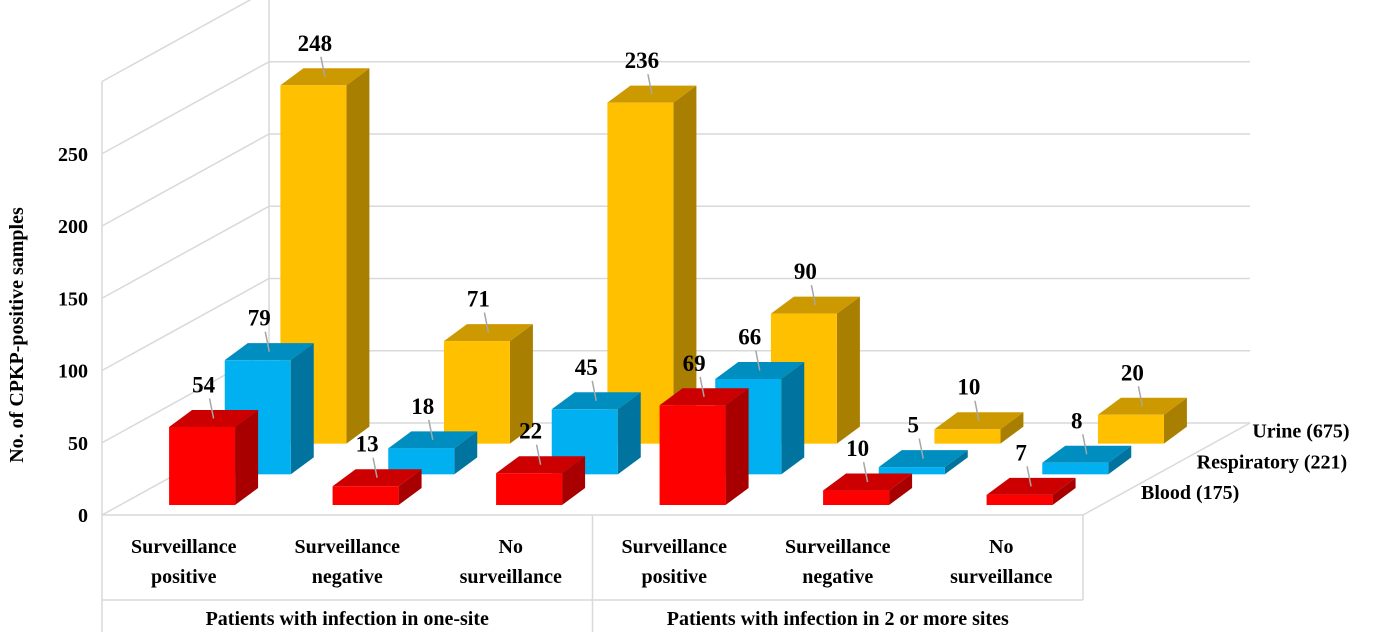  What do you see at coordinates (642, 60) in the screenshot?
I see `data-label: 236` at bounding box center [642, 60].